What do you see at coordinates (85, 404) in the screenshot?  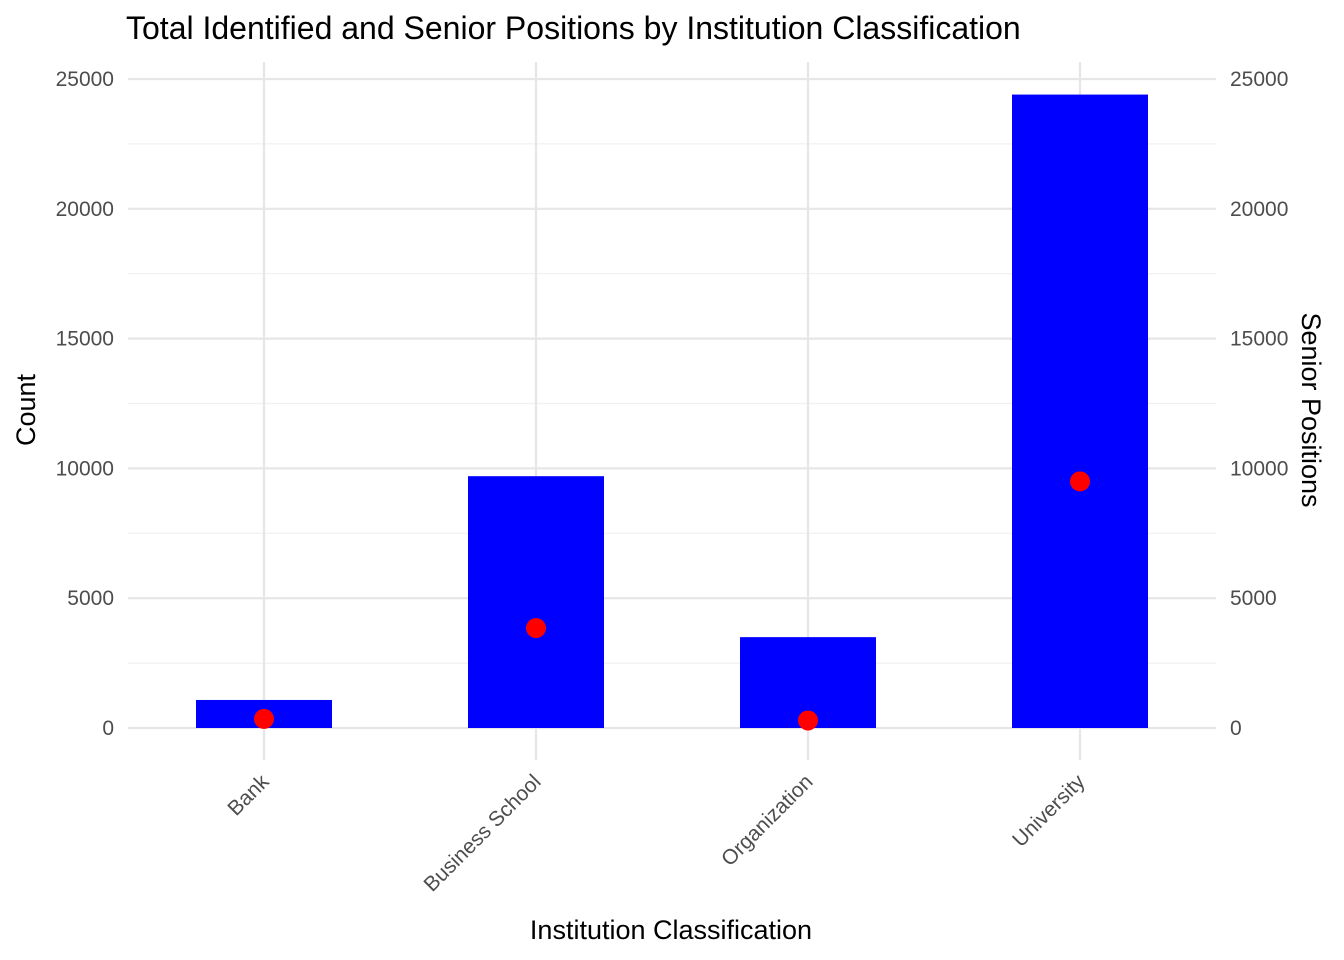 I see `y-axis-left-ticks: 0 5000 10000 15000 20000 25000` at bounding box center [85, 404].